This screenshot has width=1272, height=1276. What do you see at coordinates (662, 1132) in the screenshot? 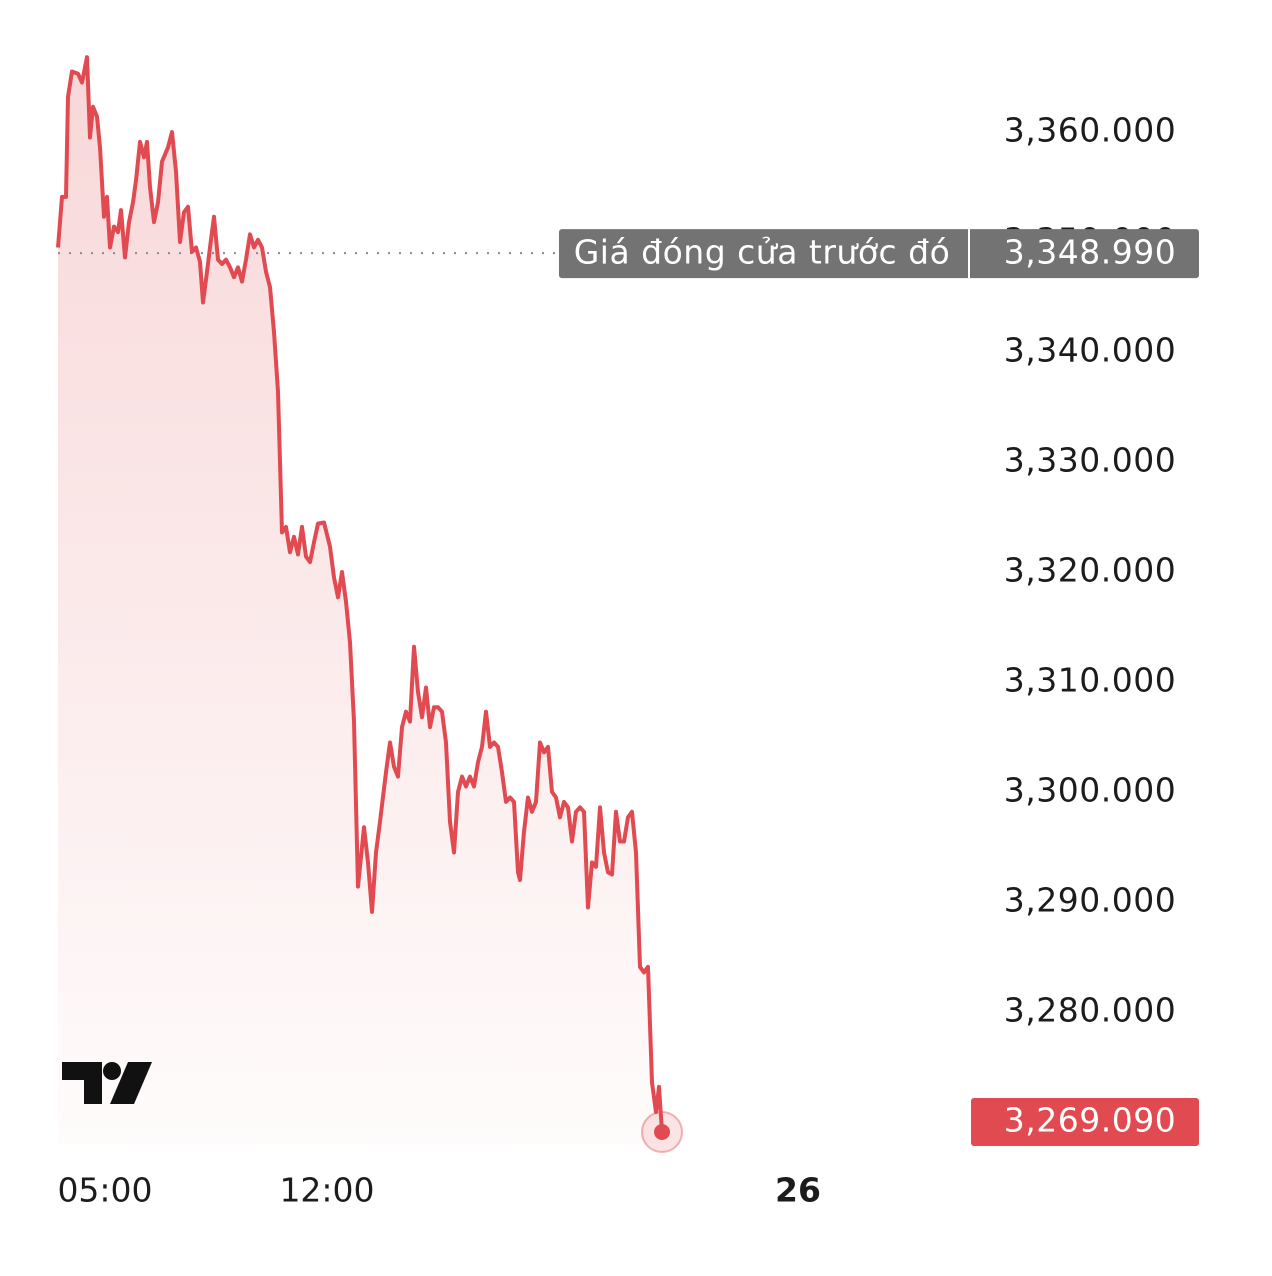
I see `last-point` at bounding box center [662, 1132].